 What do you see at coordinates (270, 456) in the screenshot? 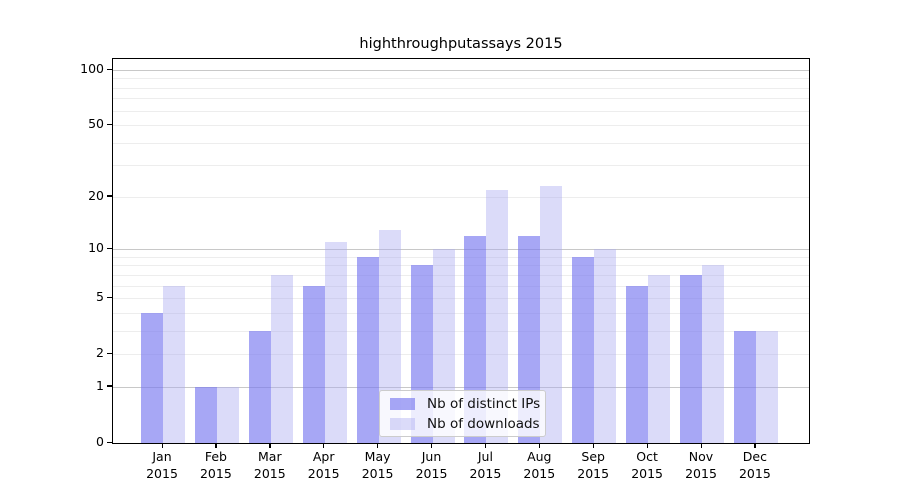
I see `x-tick-month: Mar` at bounding box center [270, 456].